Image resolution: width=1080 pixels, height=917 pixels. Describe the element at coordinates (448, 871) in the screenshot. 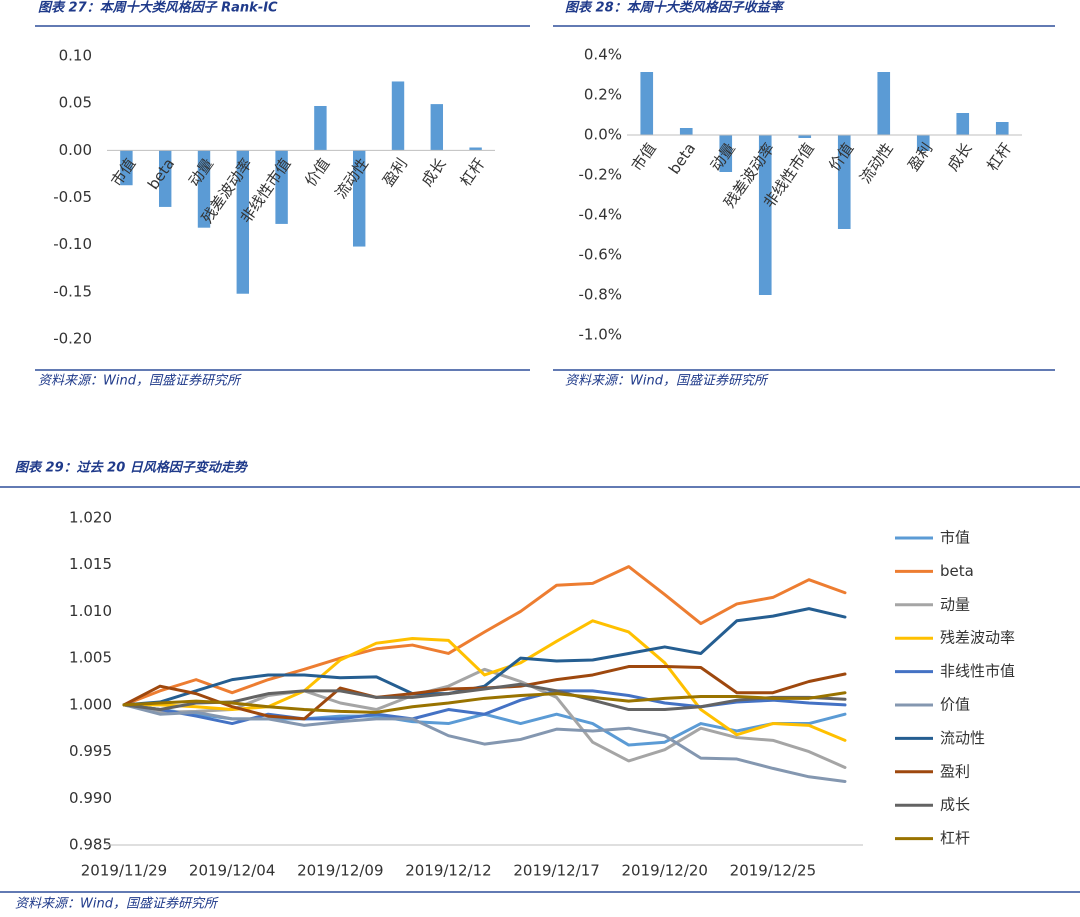

I see `x-tick-label: 2019/12/12` at that location.